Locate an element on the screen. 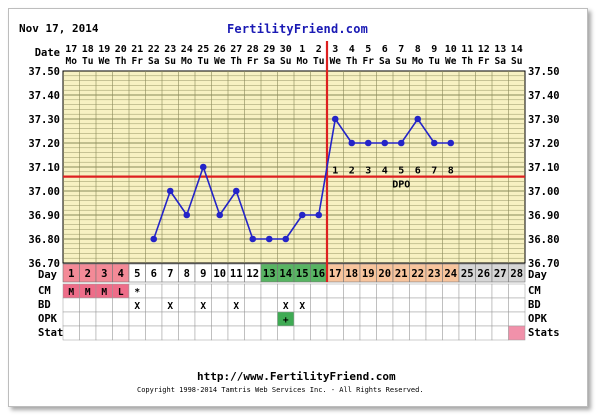 Image resolution: width=600 pixels, height=416 pixels. date-tick-label: 24 is located at coordinates (187, 49).